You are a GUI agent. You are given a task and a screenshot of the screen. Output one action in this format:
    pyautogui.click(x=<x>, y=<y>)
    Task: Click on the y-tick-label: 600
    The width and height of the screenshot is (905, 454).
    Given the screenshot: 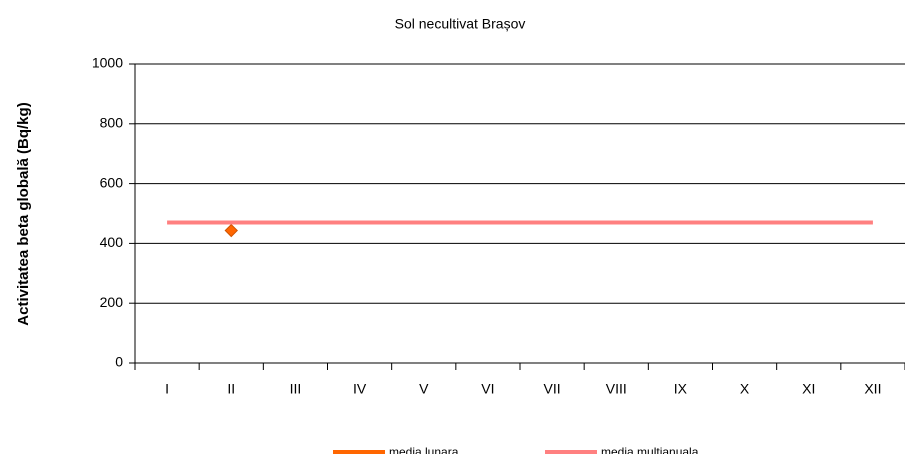 What is the action you would take?
    pyautogui.click(x=112, y=182)
    